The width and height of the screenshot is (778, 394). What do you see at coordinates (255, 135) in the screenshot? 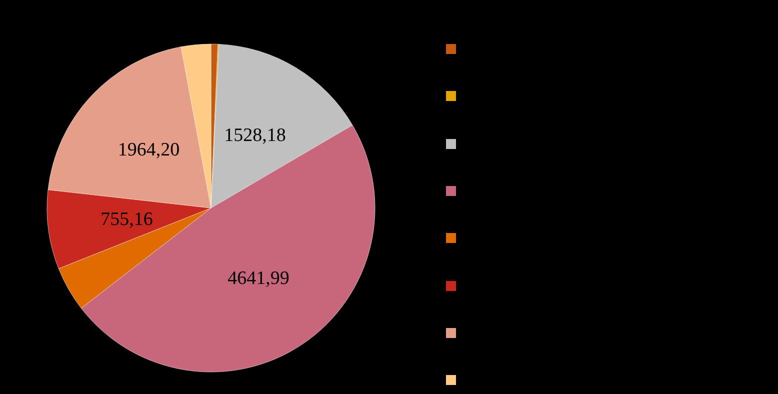
I see `data-label: 1528,18` at bounding box center [255, 135].